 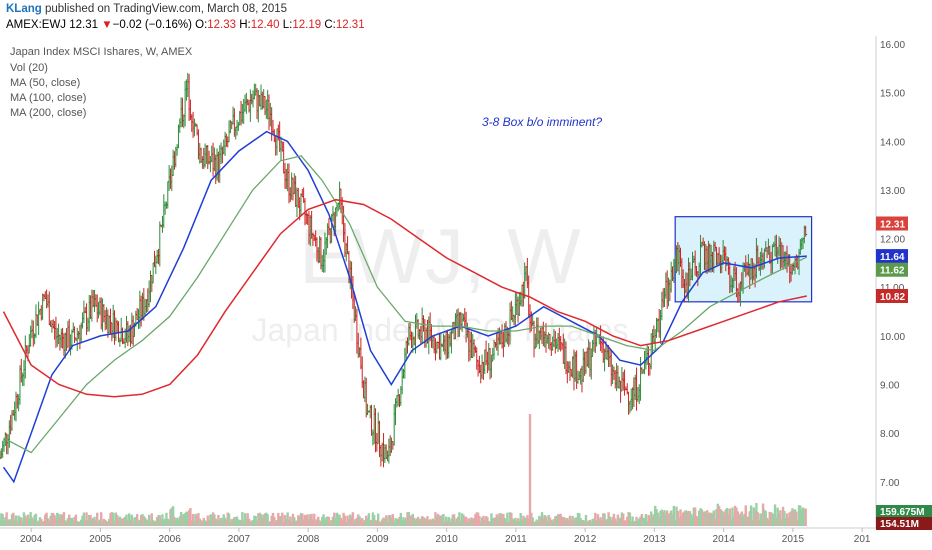 What do you see at coordinates (107, 25) in the screenshot?
I see `down-arrow-icon: ▼` at bounding box center [107, 25].